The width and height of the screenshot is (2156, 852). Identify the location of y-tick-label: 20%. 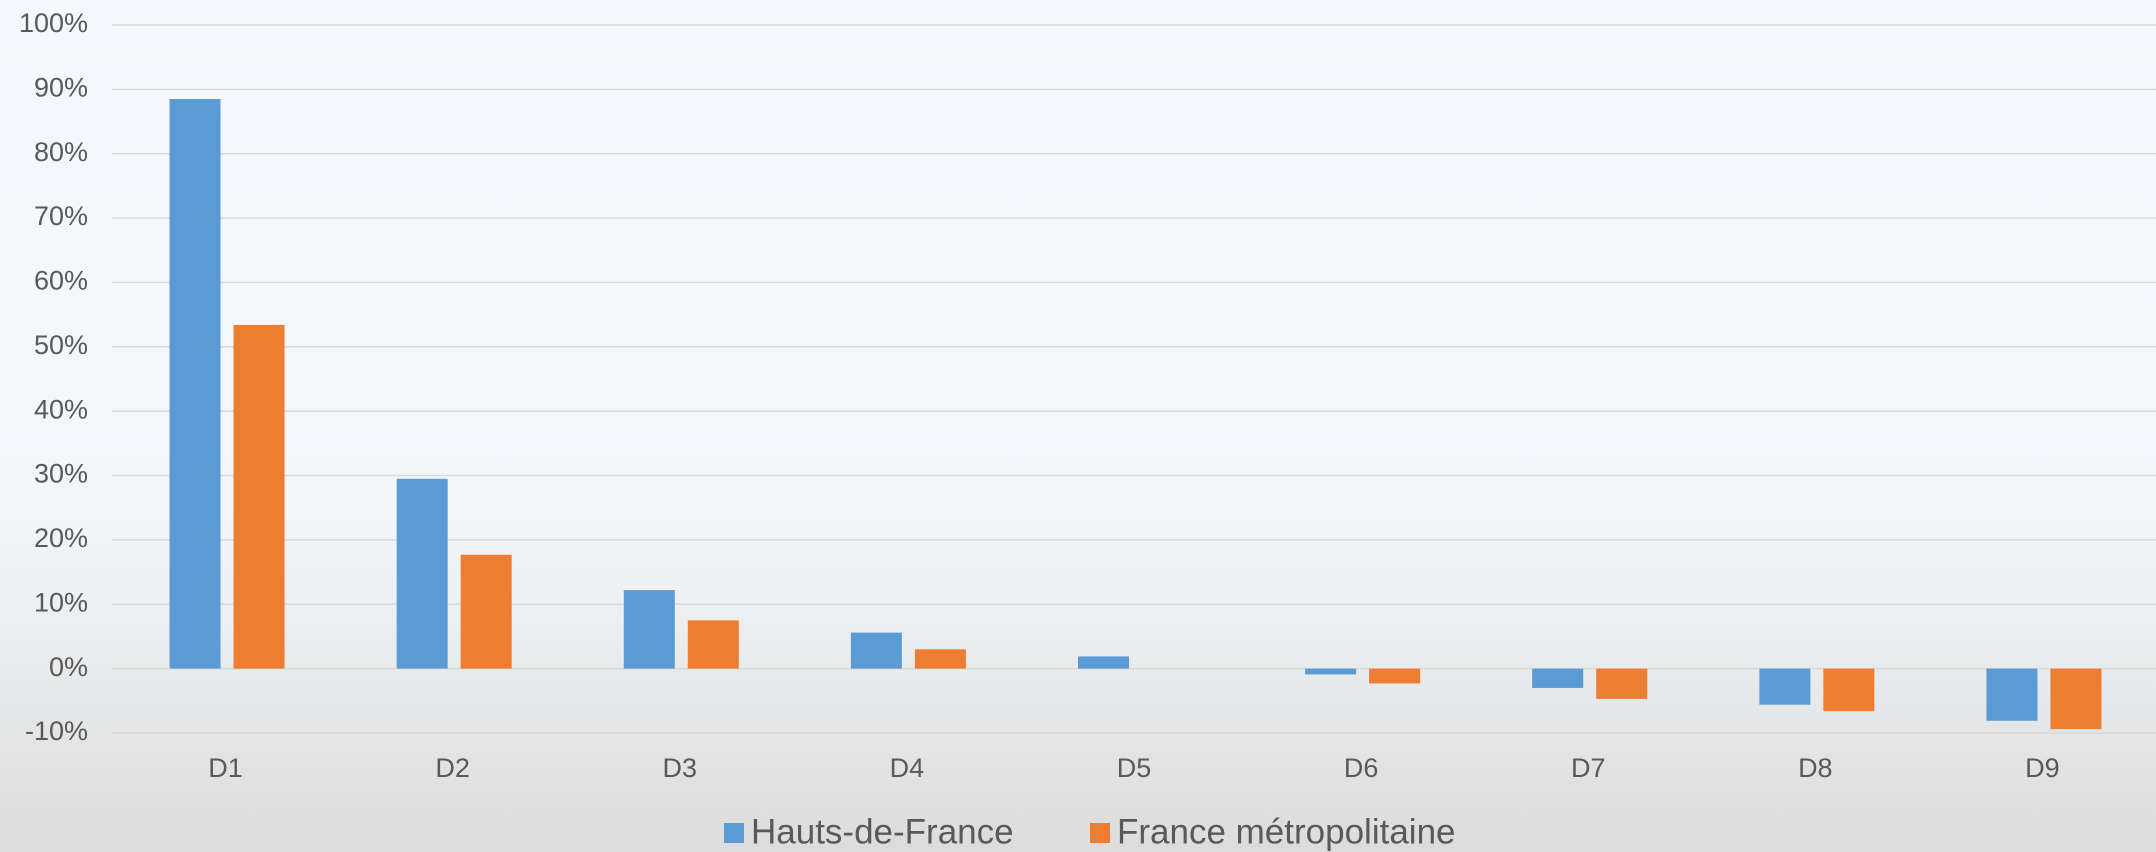
(61, 538).